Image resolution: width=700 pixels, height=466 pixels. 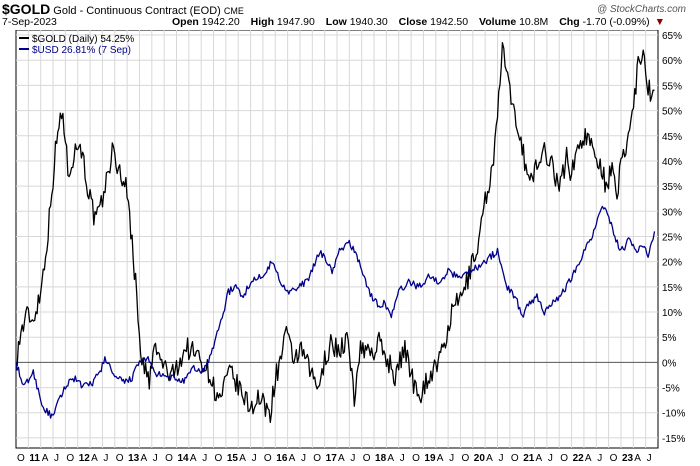 I want to click on volume-value: 10.8M, so click(x=534, y=22).